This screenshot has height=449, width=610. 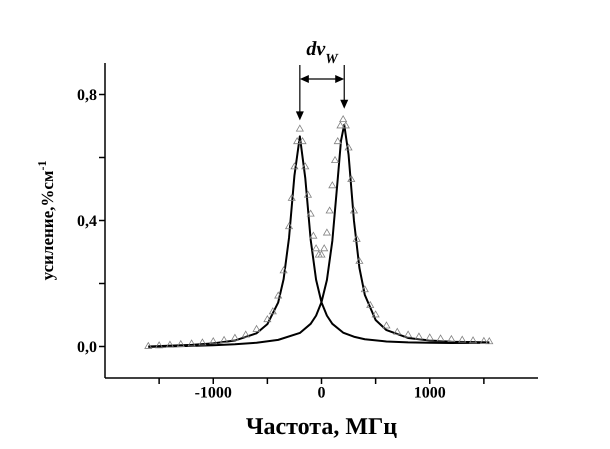 What do you see at coordinates (213, 393) in the screenshot?
I see `x-tick-label: -1000` at bounding box center [213, 393].